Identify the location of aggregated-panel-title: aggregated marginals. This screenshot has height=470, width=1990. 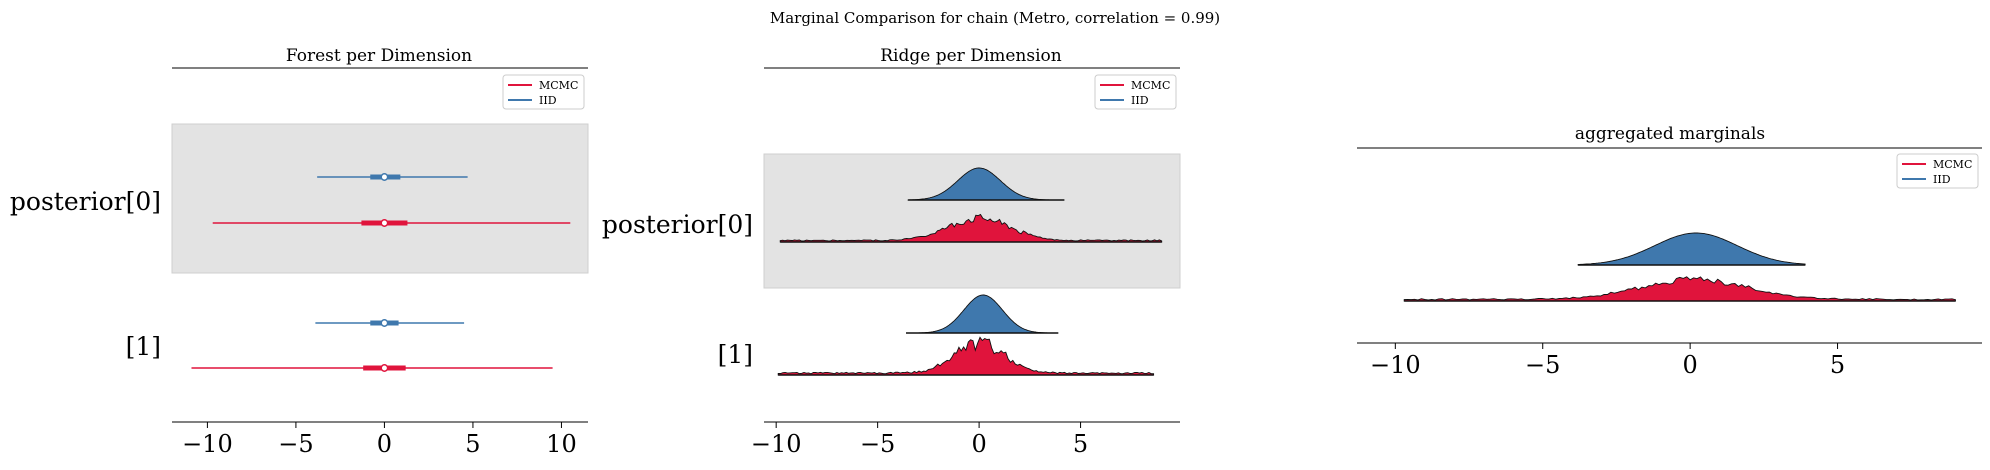
(1670, 134).